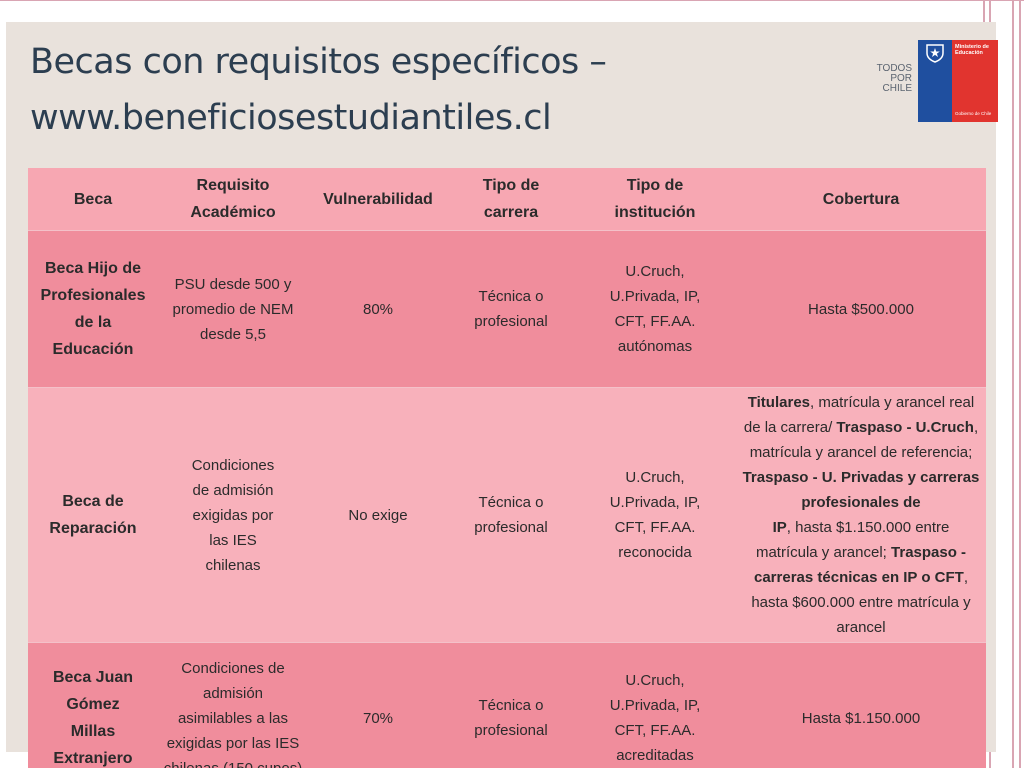 This screenshot has width=1024, height=768. I want to click on header-tipo-carrera: Tipo de carrera, so click(511, 199).